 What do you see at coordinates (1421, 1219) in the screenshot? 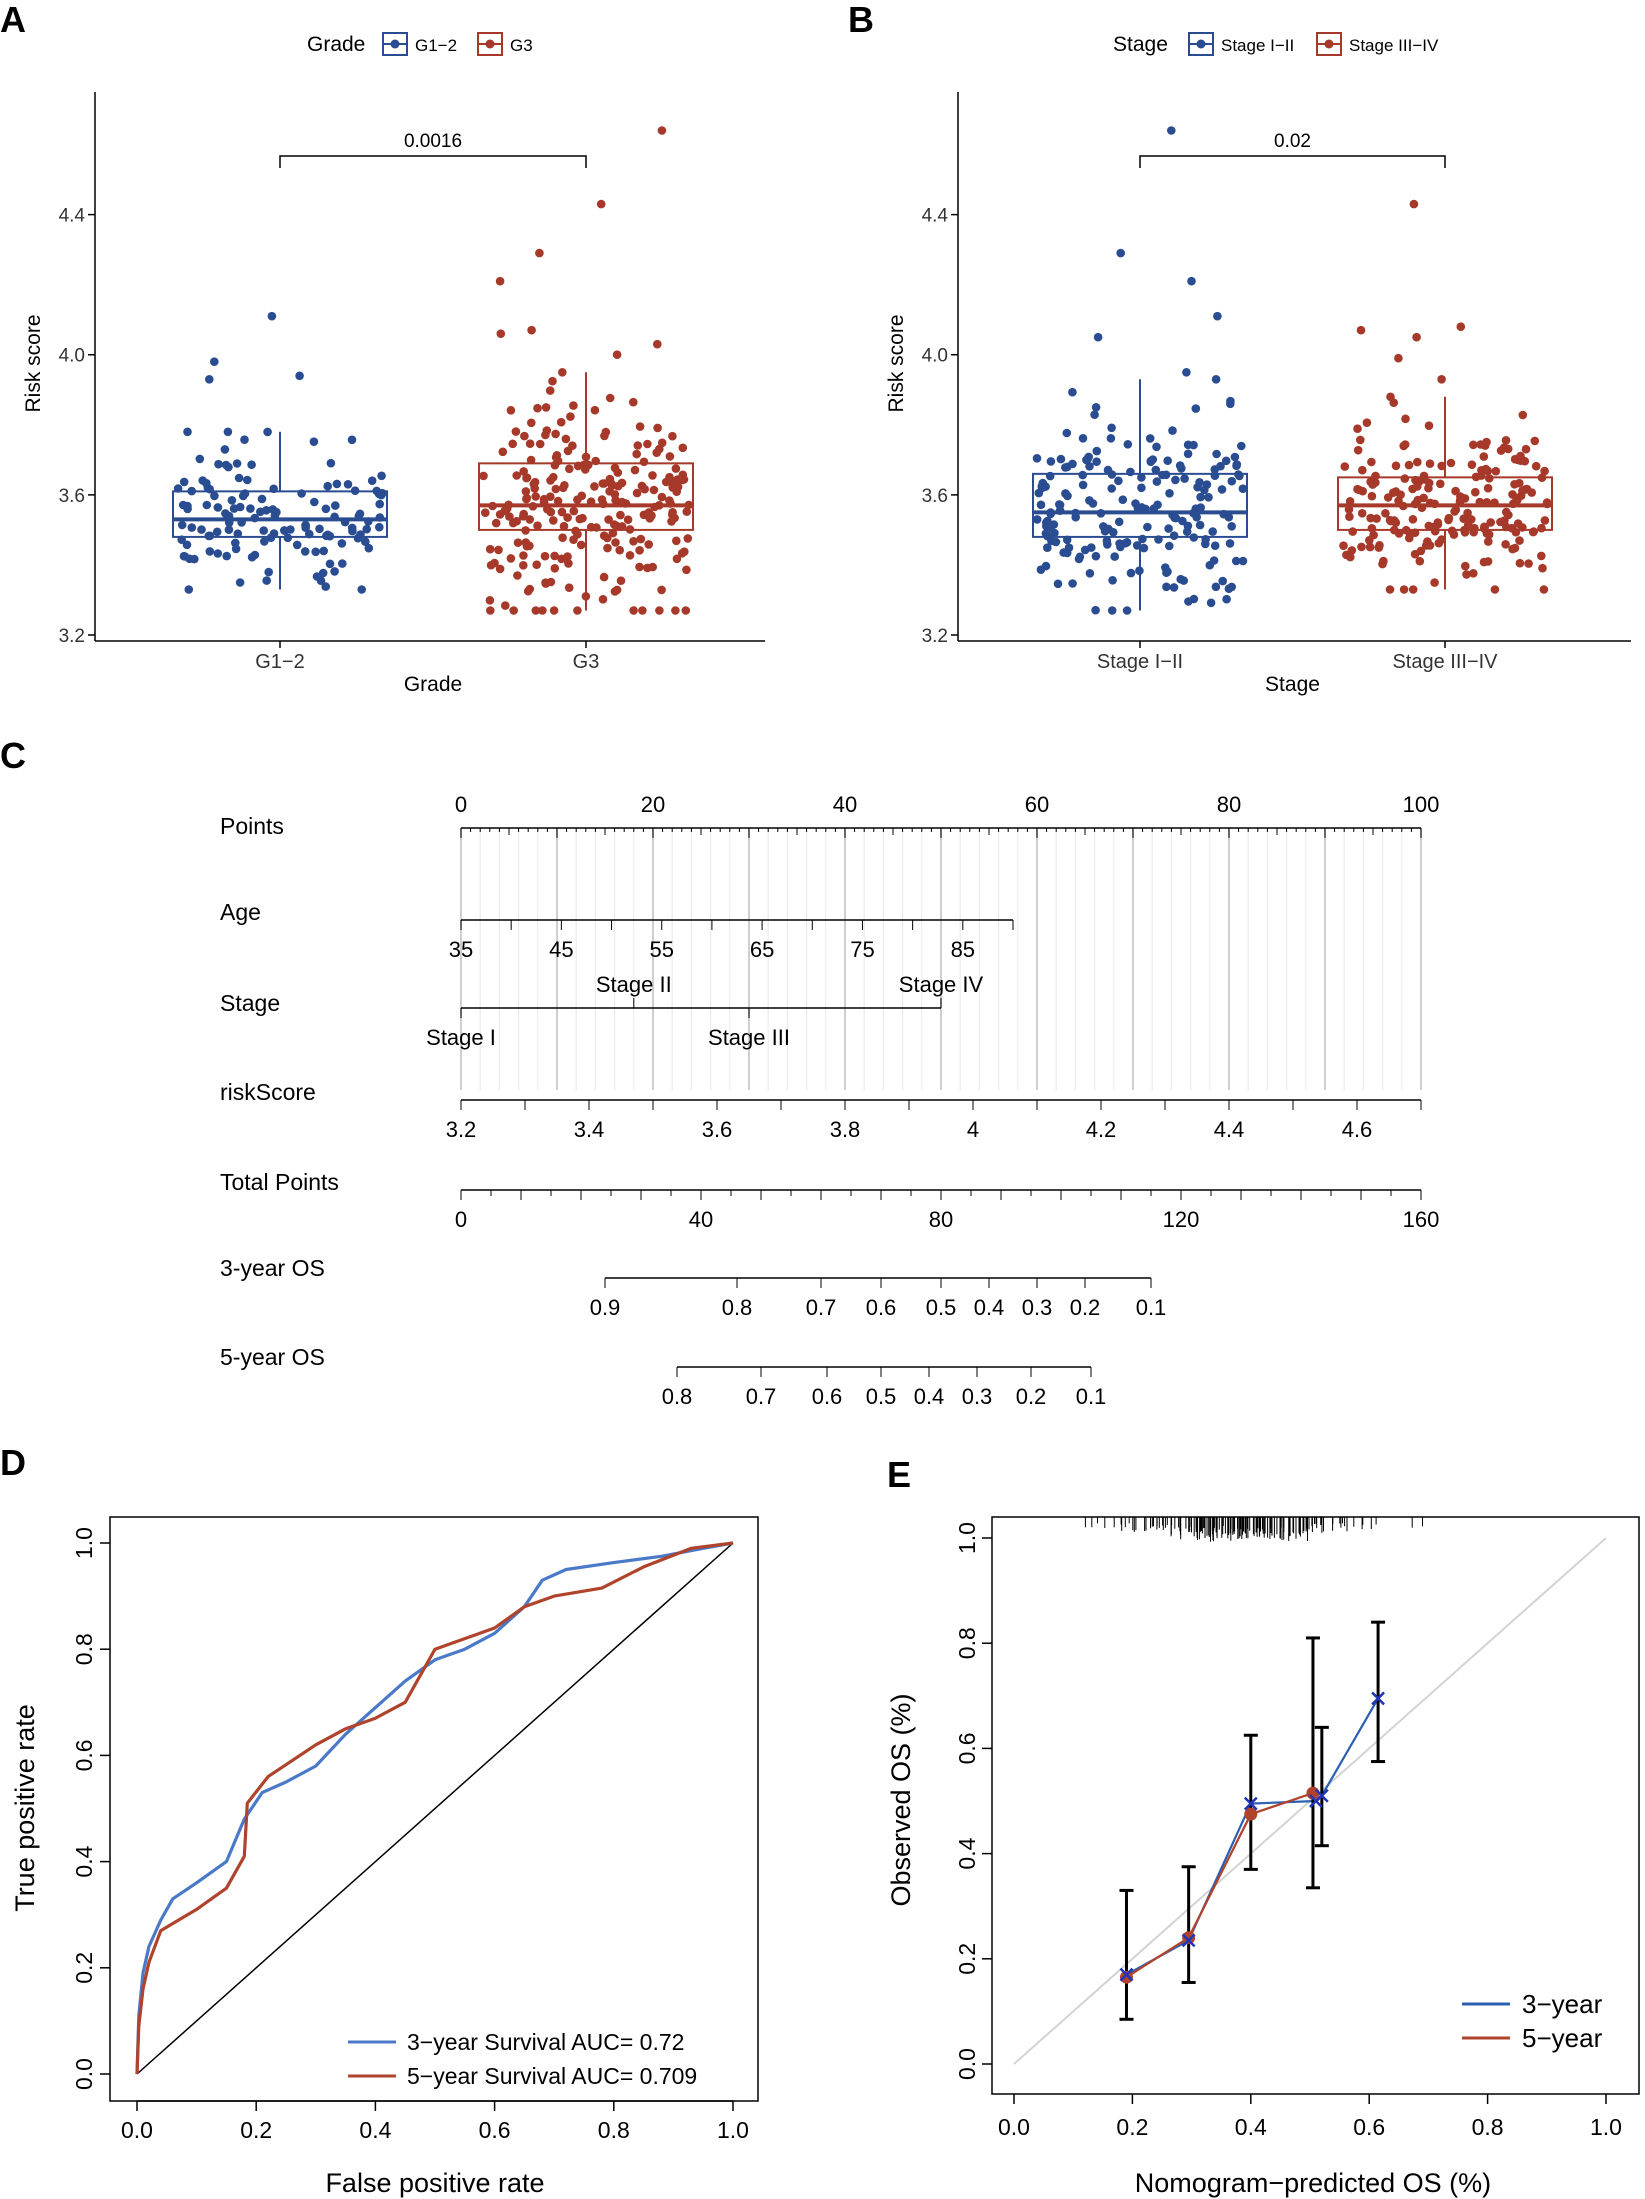
I see `total-points-tick-label: 160` at bounding box center [1421, 1219].